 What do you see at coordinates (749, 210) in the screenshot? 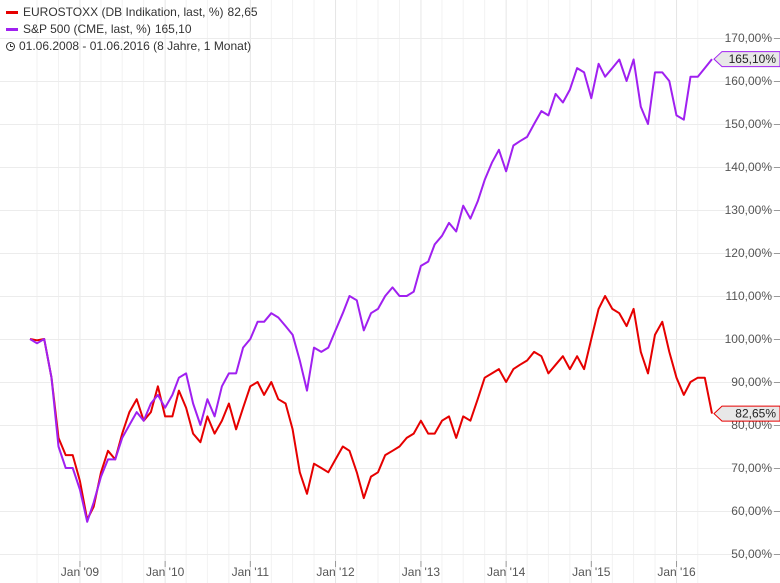
I see `y-tick-label: 130,00%` at bounding box center [749, 210].